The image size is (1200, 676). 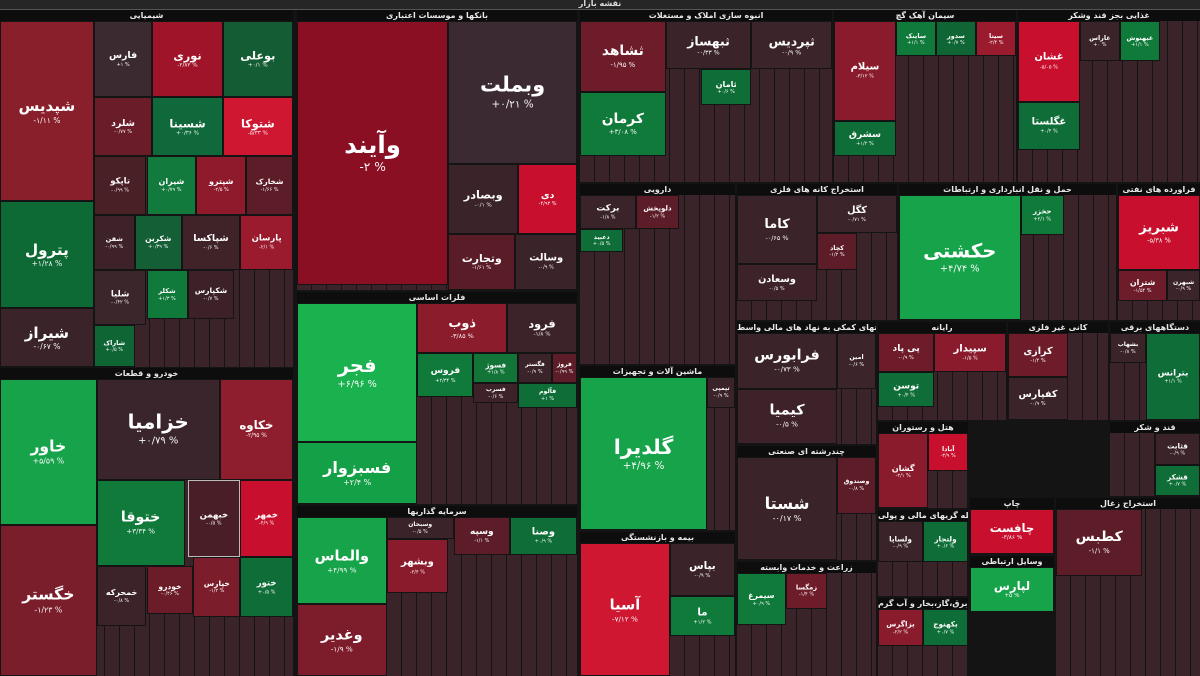 I want to click on stock-tile: شکربن +۰/۳۹ %, so click(x=158, y=242).